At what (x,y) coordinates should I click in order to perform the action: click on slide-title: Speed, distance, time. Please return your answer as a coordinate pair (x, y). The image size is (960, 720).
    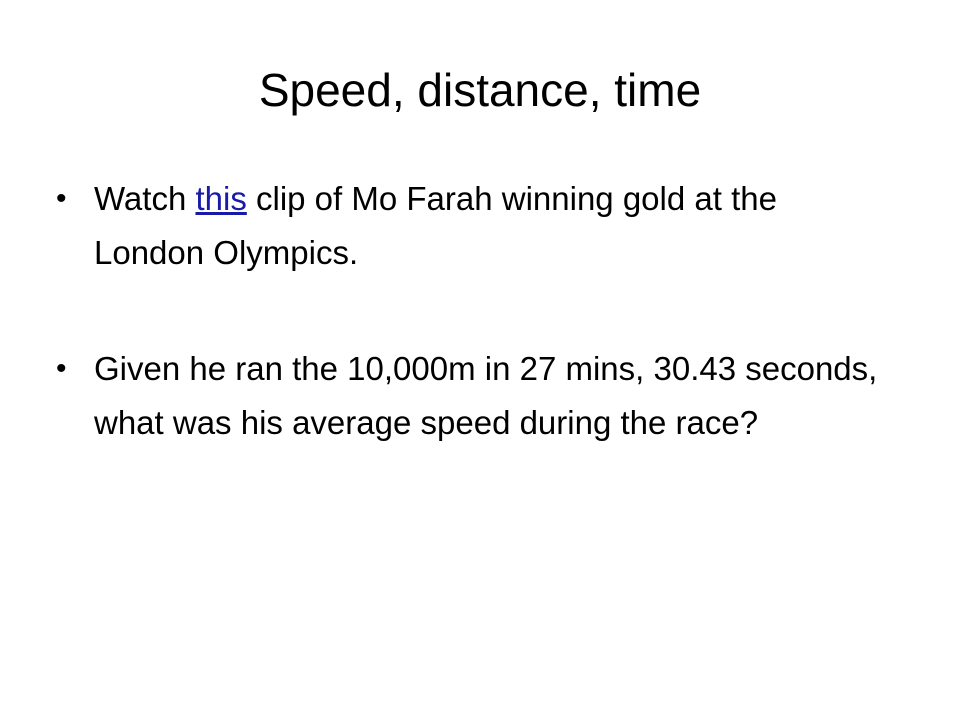
    Looking at the image, I should click on (480, 90).